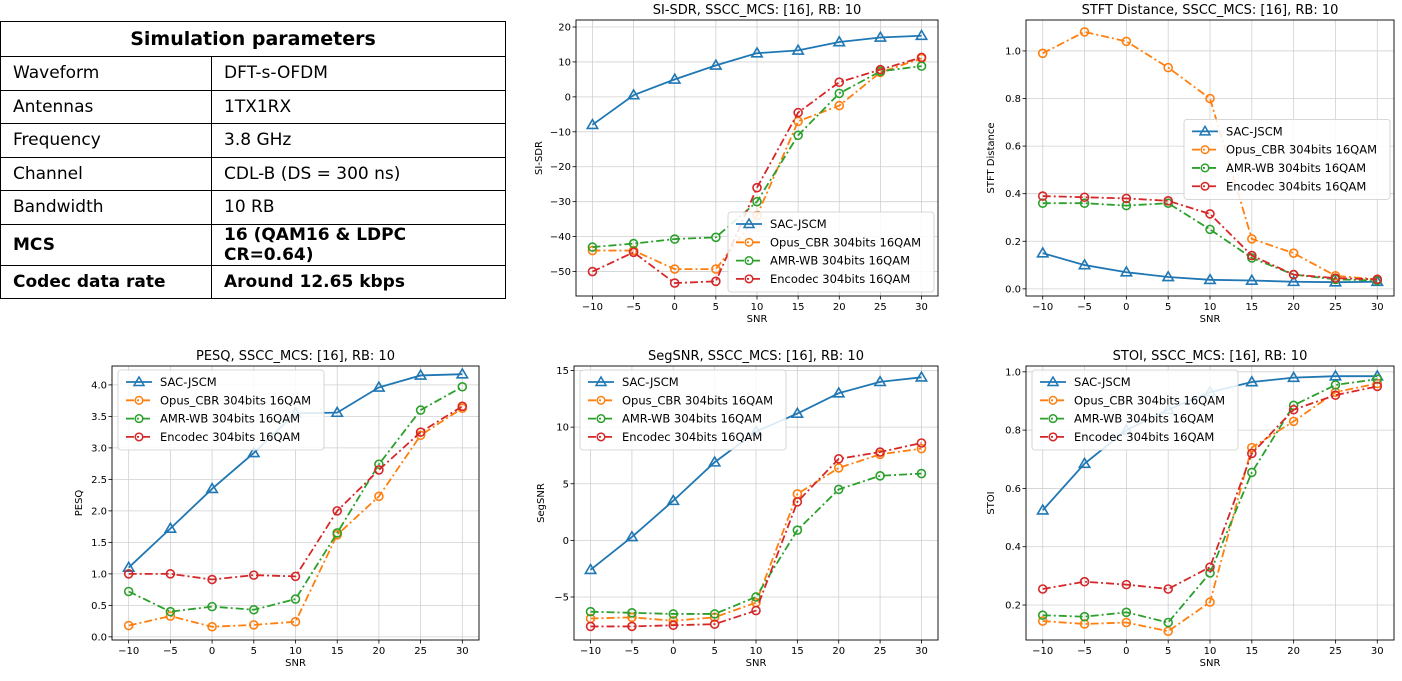  What do you see at coordinates (1013, 242) in the screenshot?
I see `y-tick-label: 0.2` at bounding box center [1013, 242].